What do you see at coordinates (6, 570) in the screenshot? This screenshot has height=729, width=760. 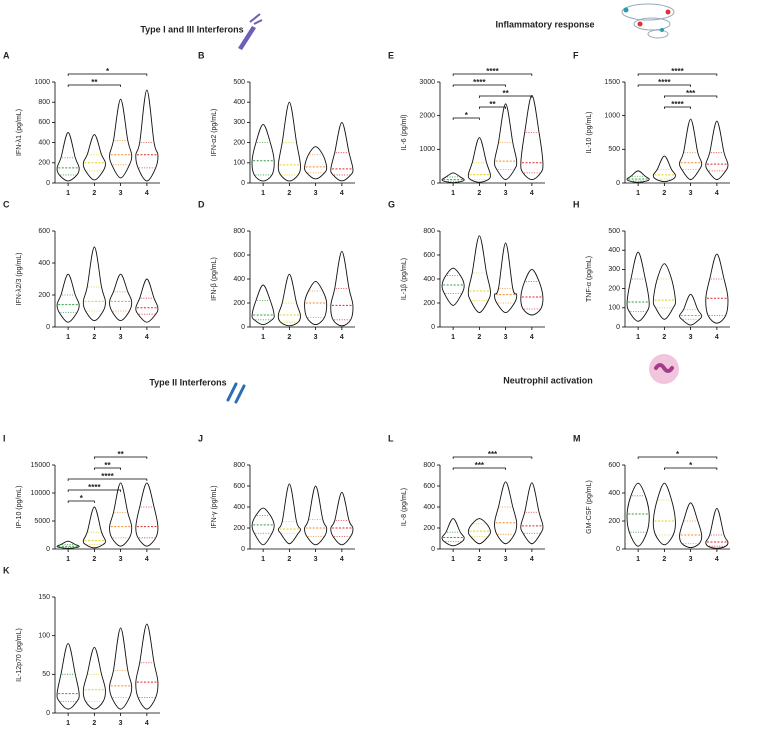 I see `panel-letter: K` at bounding box center [6, 570].